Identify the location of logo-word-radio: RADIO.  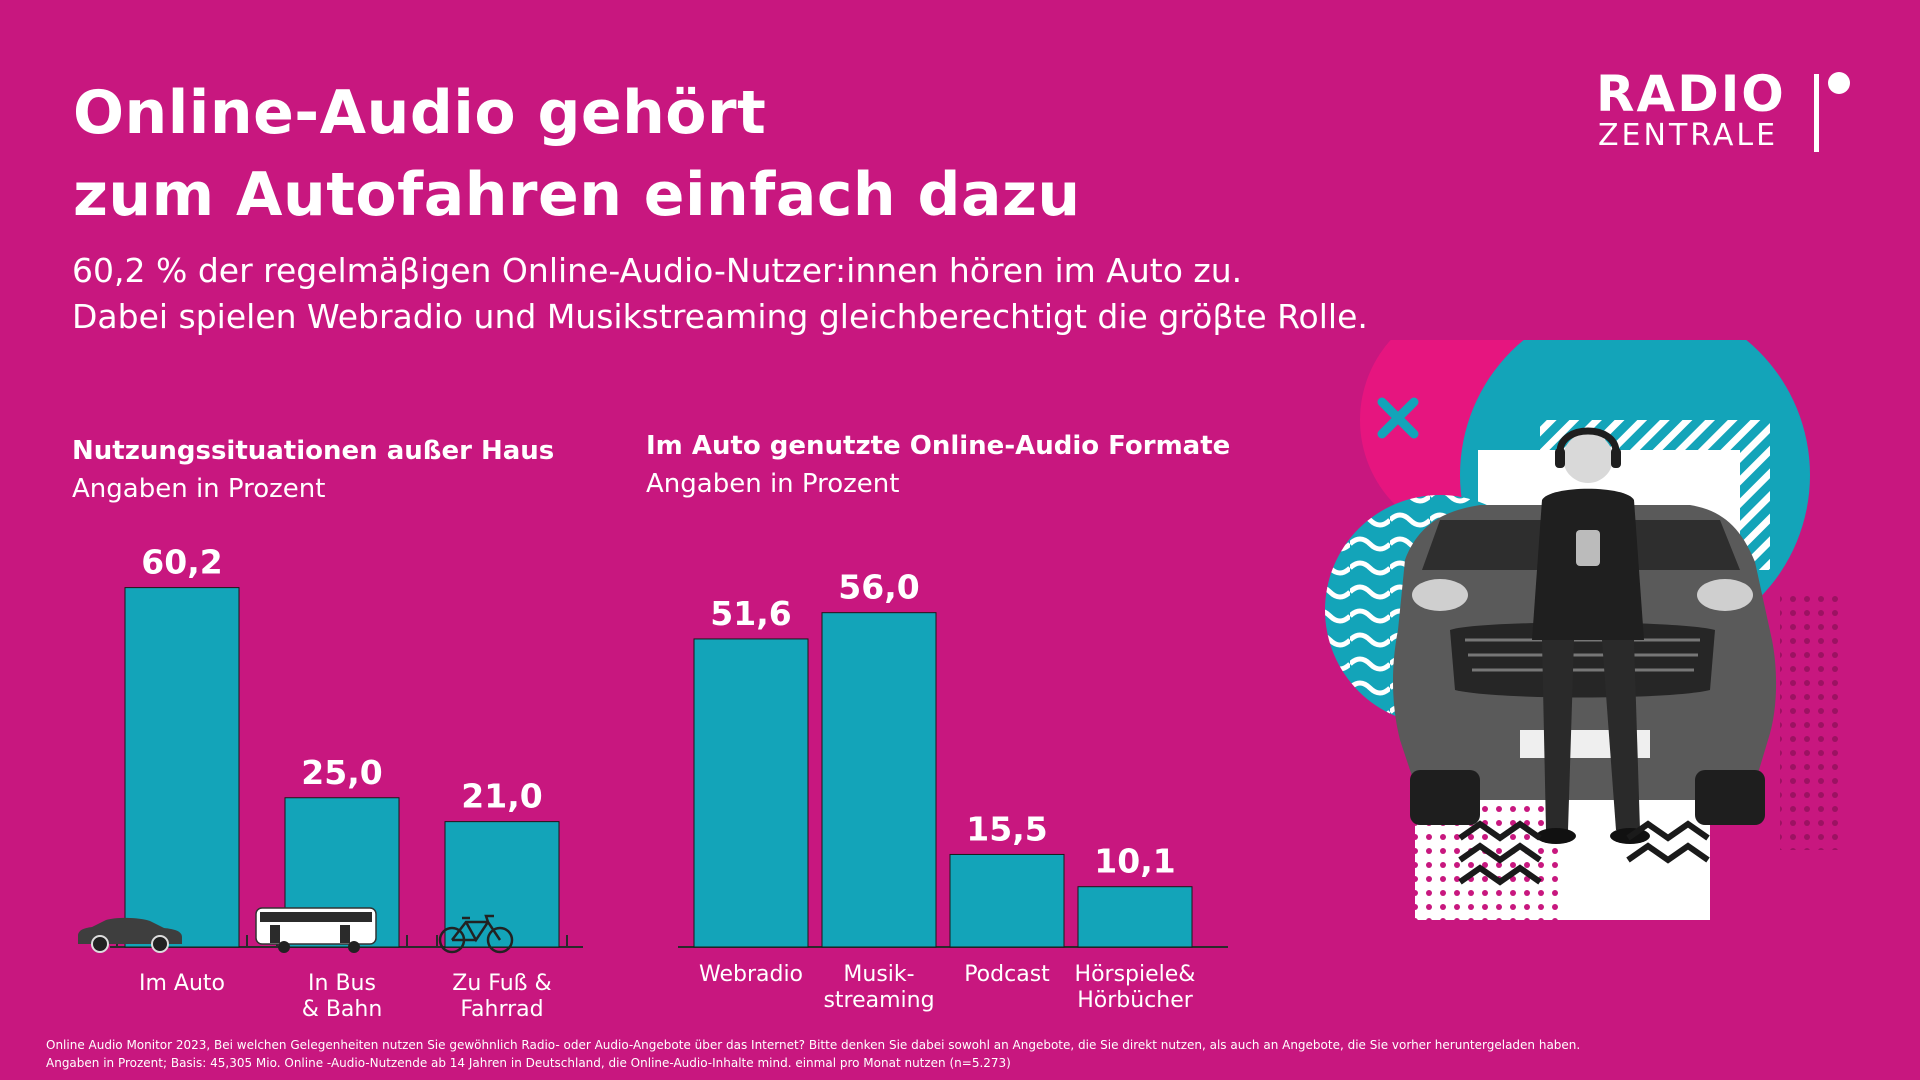
(1691, 94).